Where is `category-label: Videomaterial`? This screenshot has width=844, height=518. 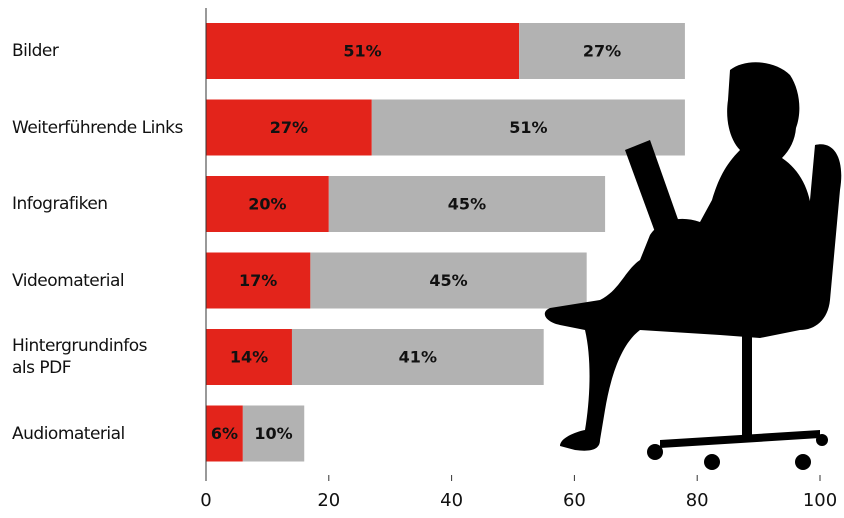
category-label: Videomaterial is located at coordinates (68, 280).